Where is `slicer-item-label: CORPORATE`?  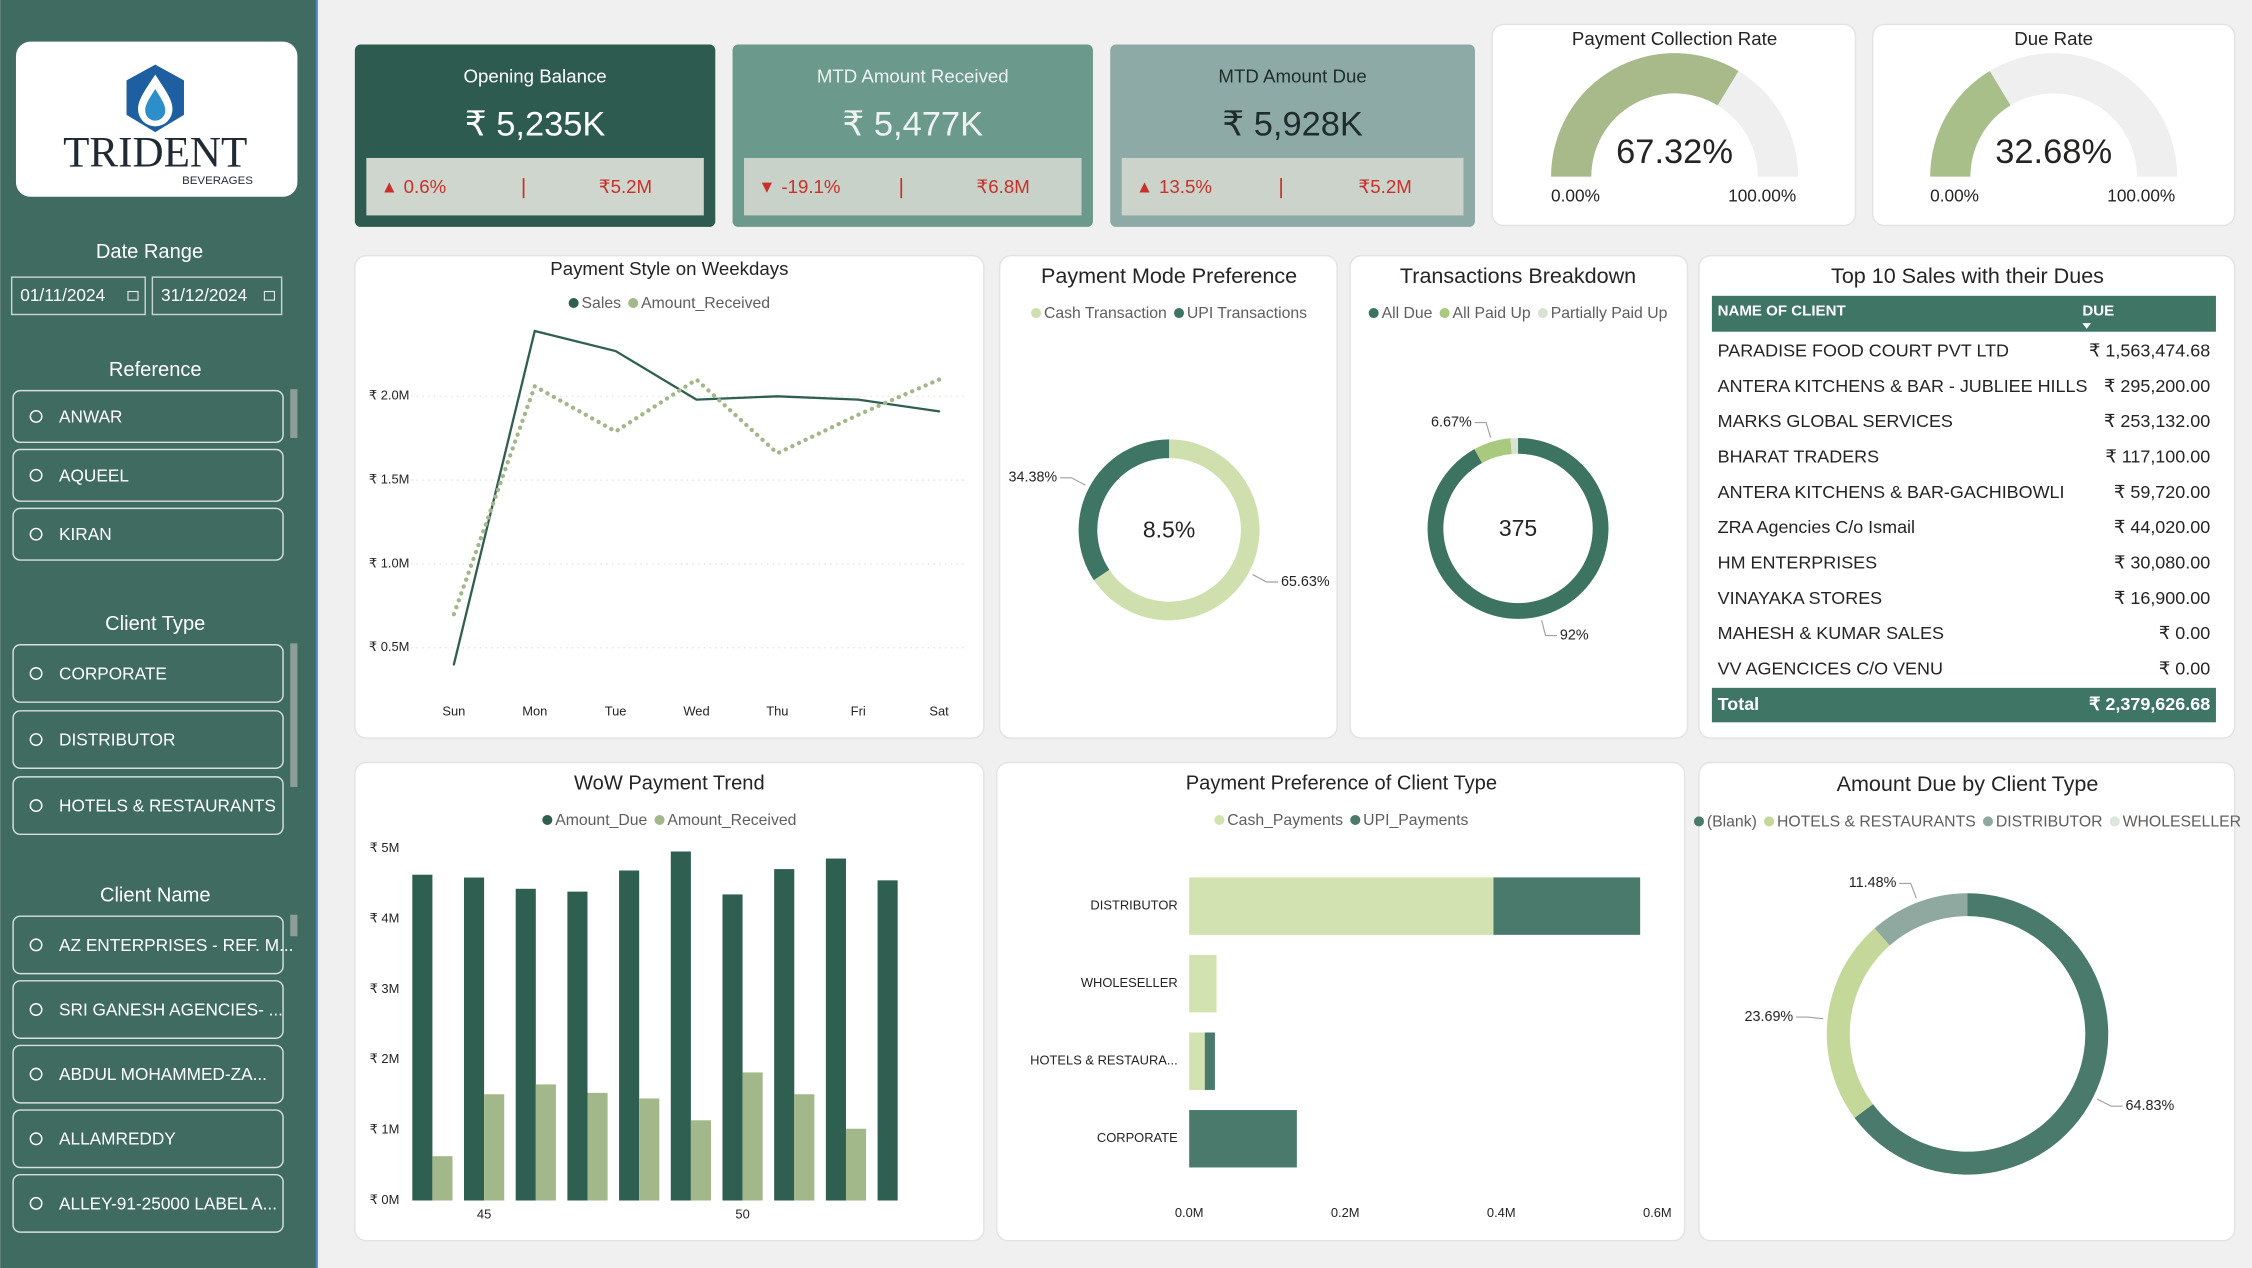 slicer-item-label: CORPORATE is located at coordinates (113, 673).